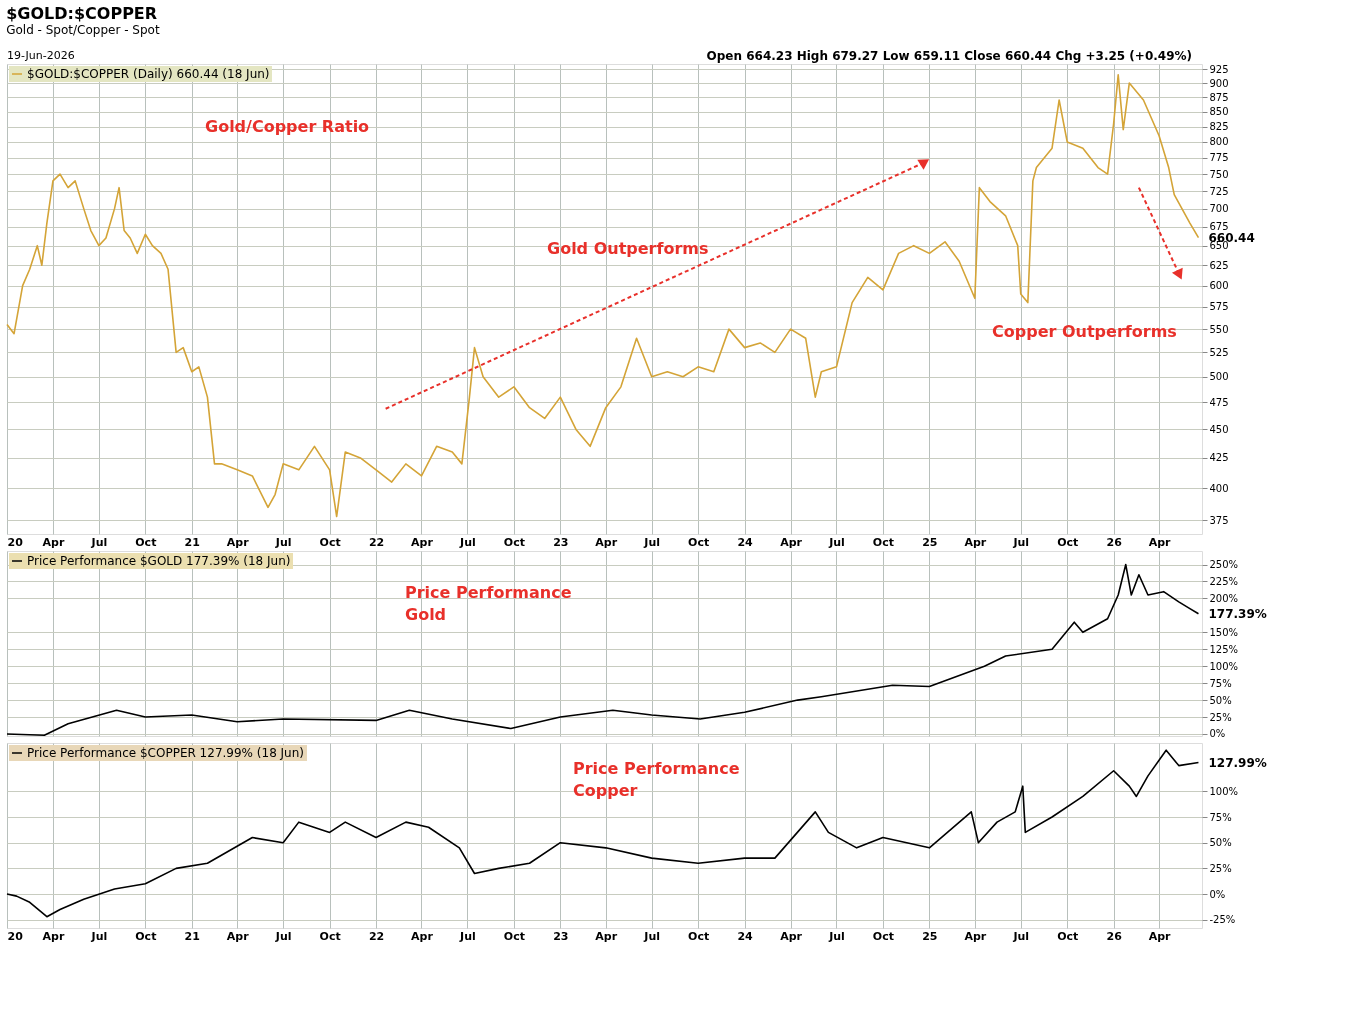  What do you see at coordinates (488, 603) in the screenshot?
I see `annotation: Price Performance Gold` at bounding box center [488, 603].